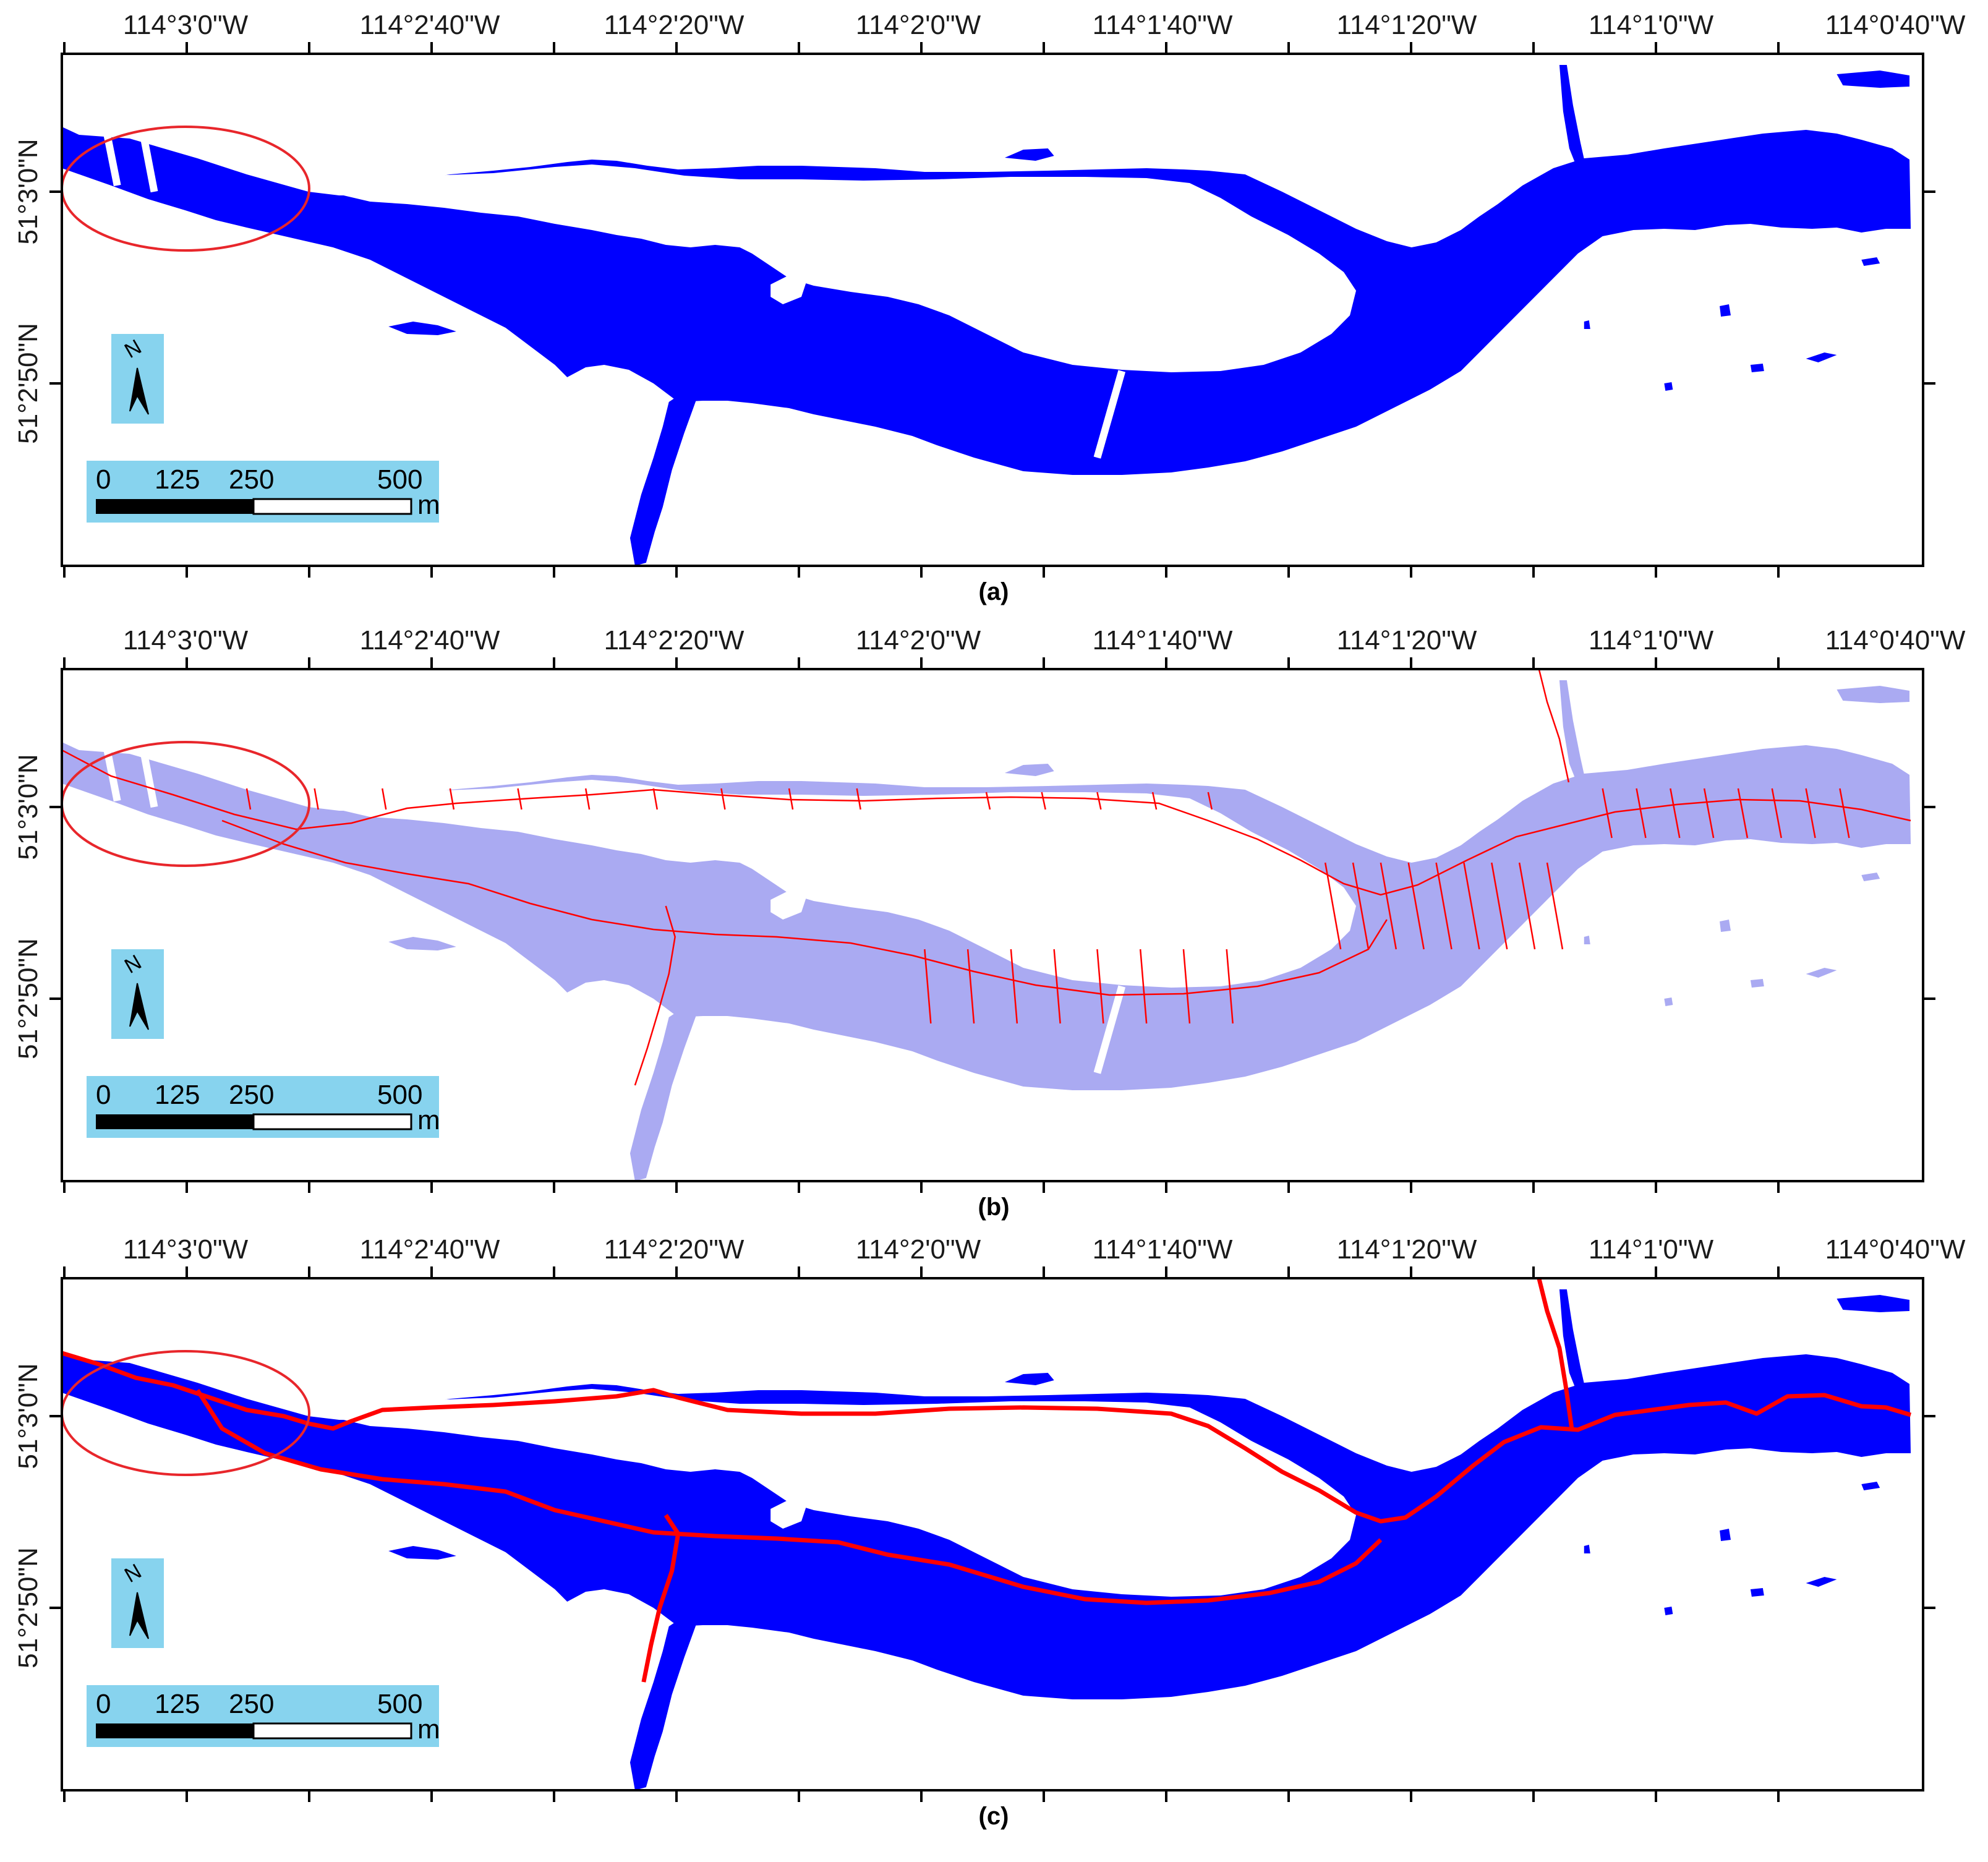  I want to click on panel-caption: (a), so click(994, 591).